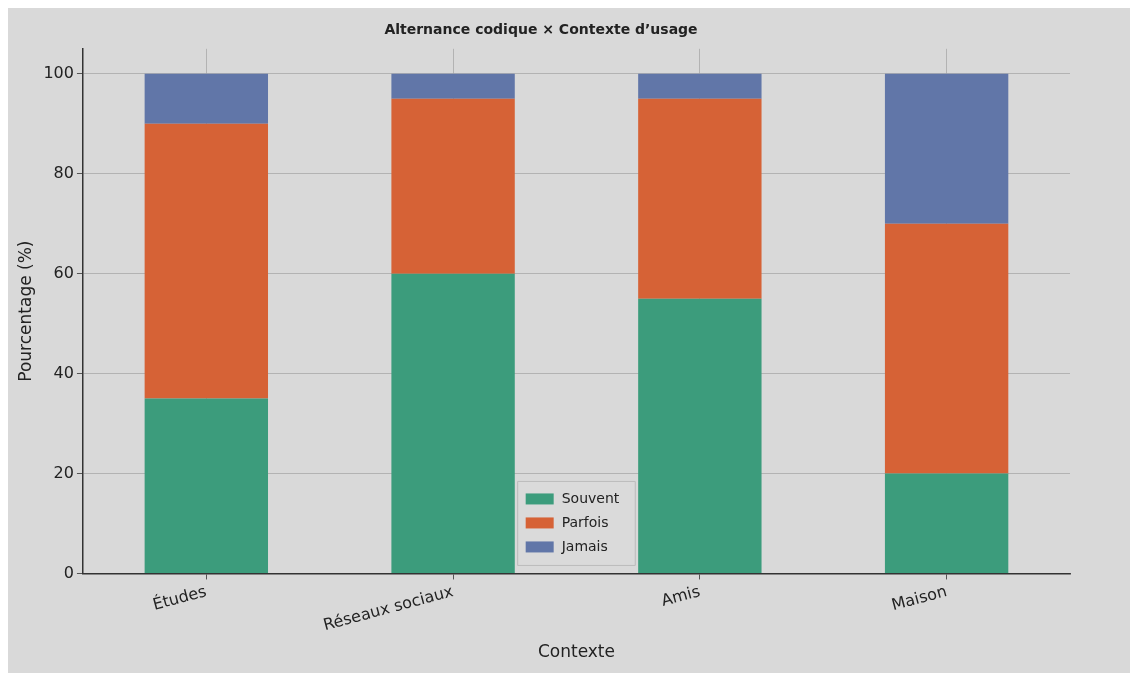 The height and width of the screenshot is (681, 1138). I want to click on legend-label: Souvent, so click(590, 498).